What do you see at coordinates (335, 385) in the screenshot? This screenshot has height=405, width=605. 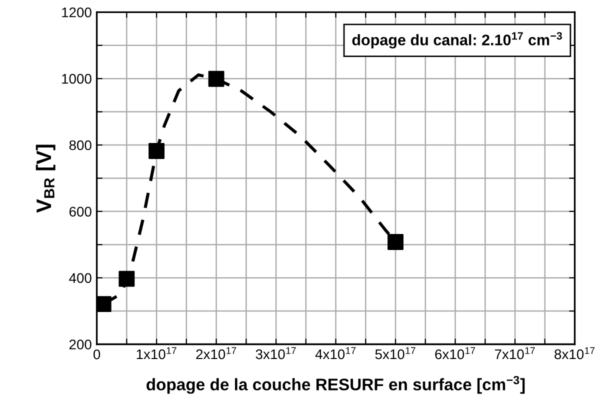 I see `x-axis-title: dopage de la couche RESURF en surface [cm$^{−3}$]` at bounding box center [335, 385].